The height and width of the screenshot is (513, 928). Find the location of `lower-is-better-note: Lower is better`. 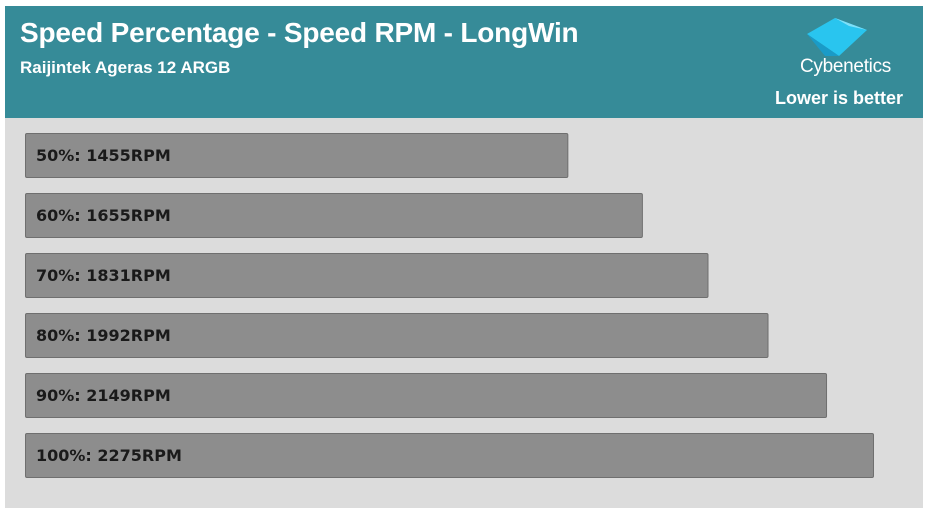

lower-is-better-note: Lower is better is located at coordinates (838, 98).